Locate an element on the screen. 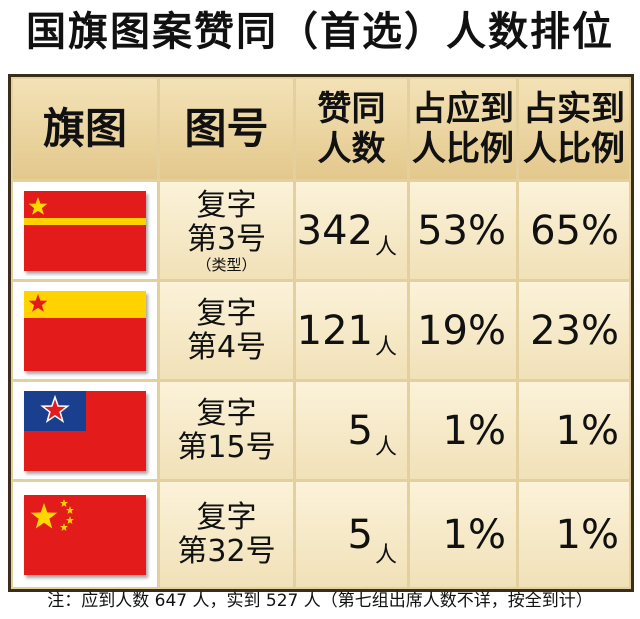 Image resolution: width=640 pixels, height=619 pixels. table-row-2-pct-actual-cell: 23% is located at coordinates (574, 330).